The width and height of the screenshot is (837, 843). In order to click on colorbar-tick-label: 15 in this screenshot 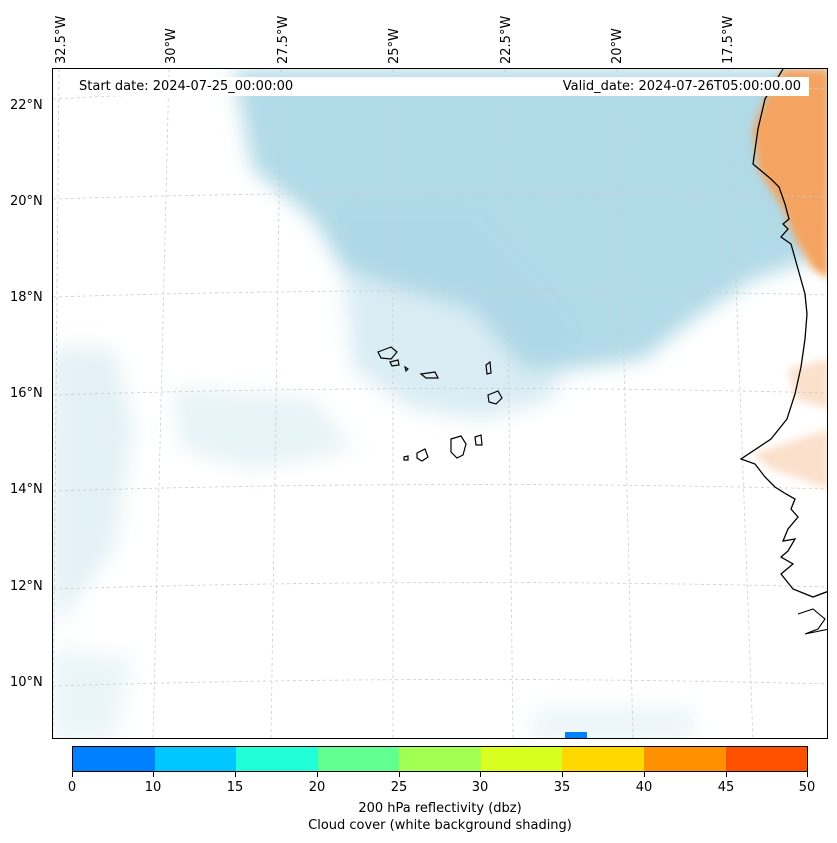, I will do `click(235, 787)`.